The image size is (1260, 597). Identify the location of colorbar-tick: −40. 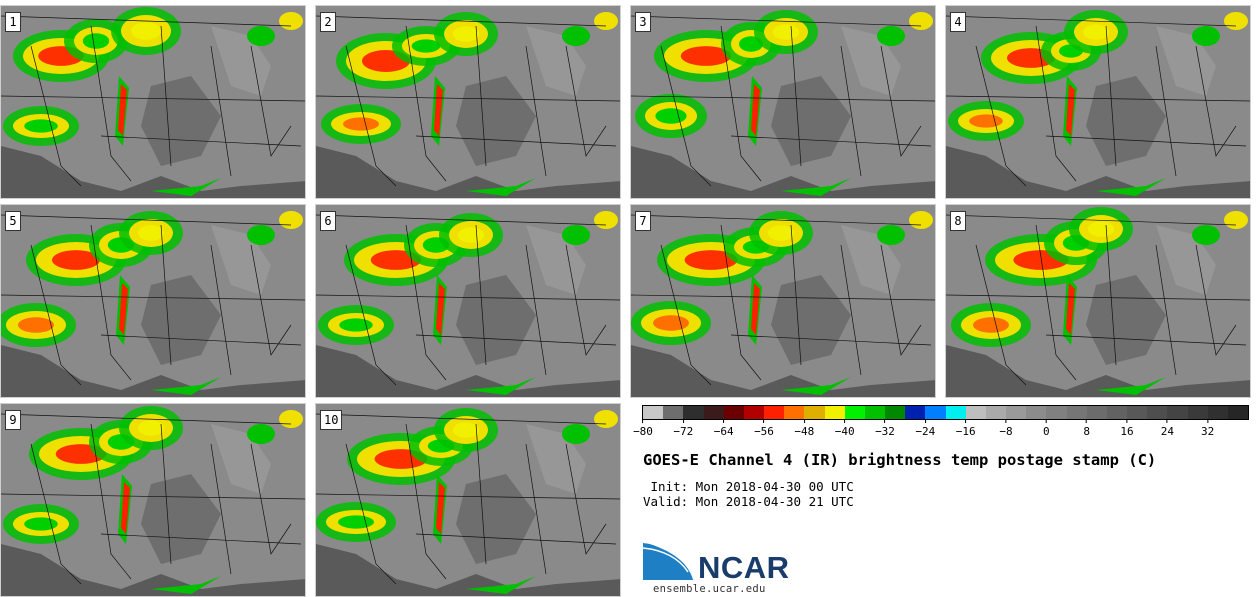
(845, 428).